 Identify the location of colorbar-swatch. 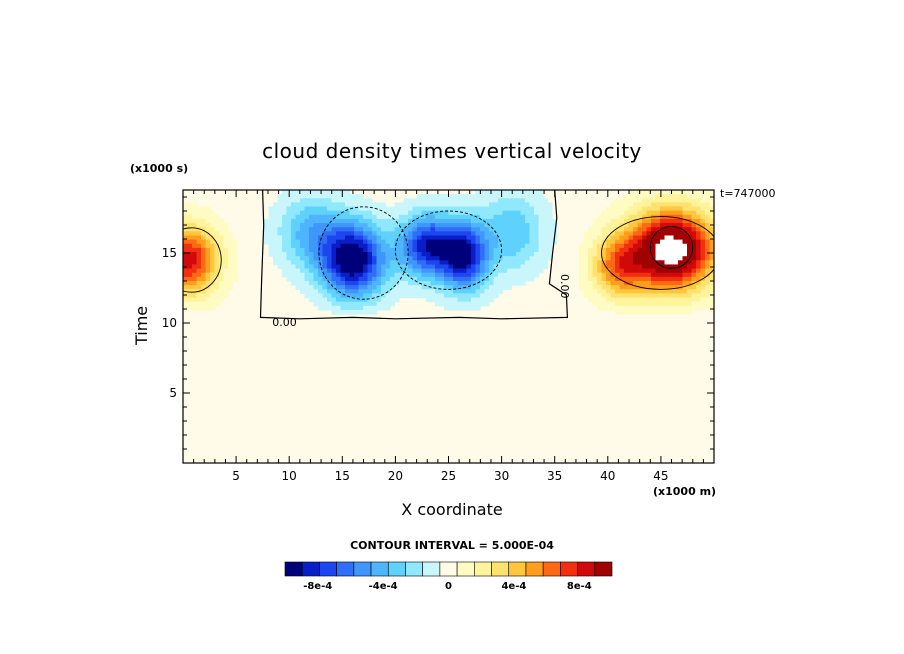
(517, 569).